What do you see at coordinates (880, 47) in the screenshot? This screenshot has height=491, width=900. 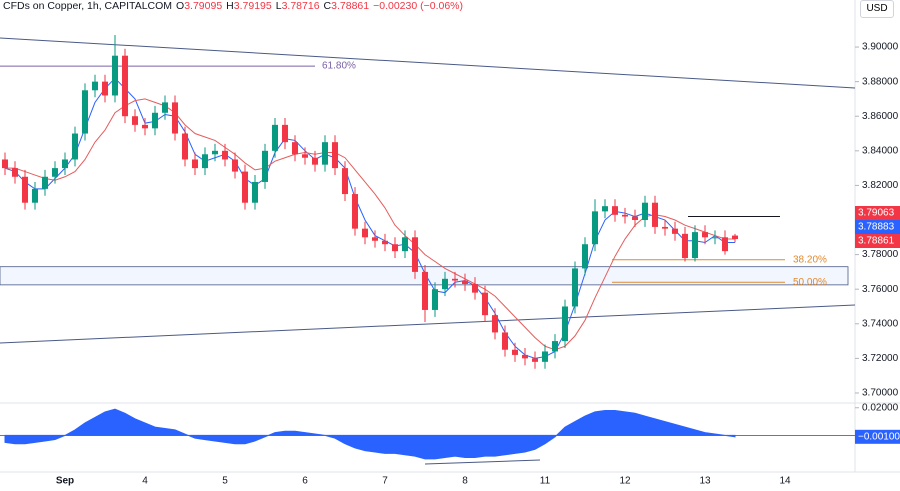 I see `y-tick-label: 3.90000` at bounding box center [880, 47].